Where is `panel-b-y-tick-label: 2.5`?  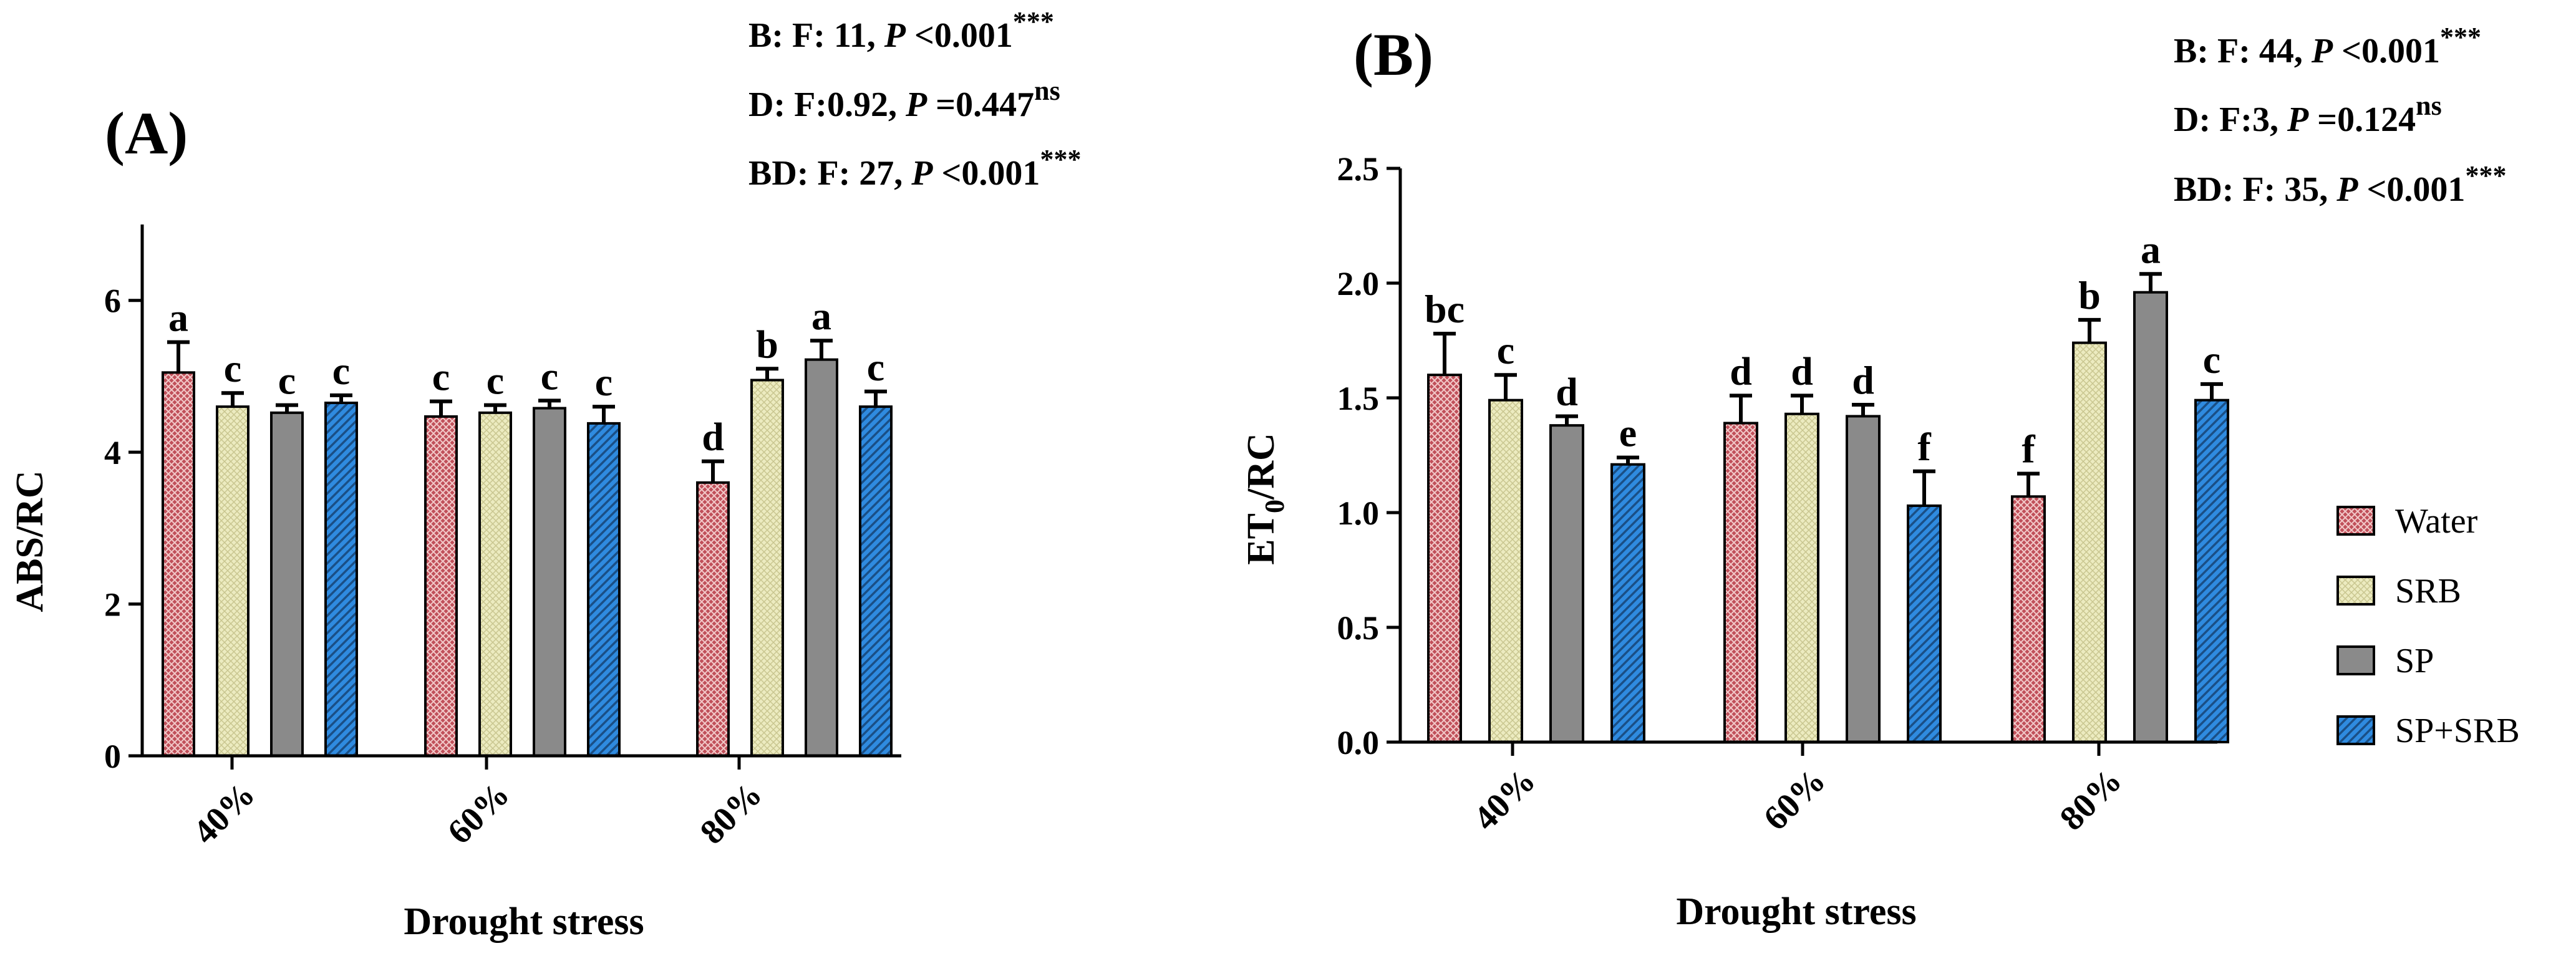 panel-b-y-tick-label: 2.5 is located at coordinates (1358, 169).